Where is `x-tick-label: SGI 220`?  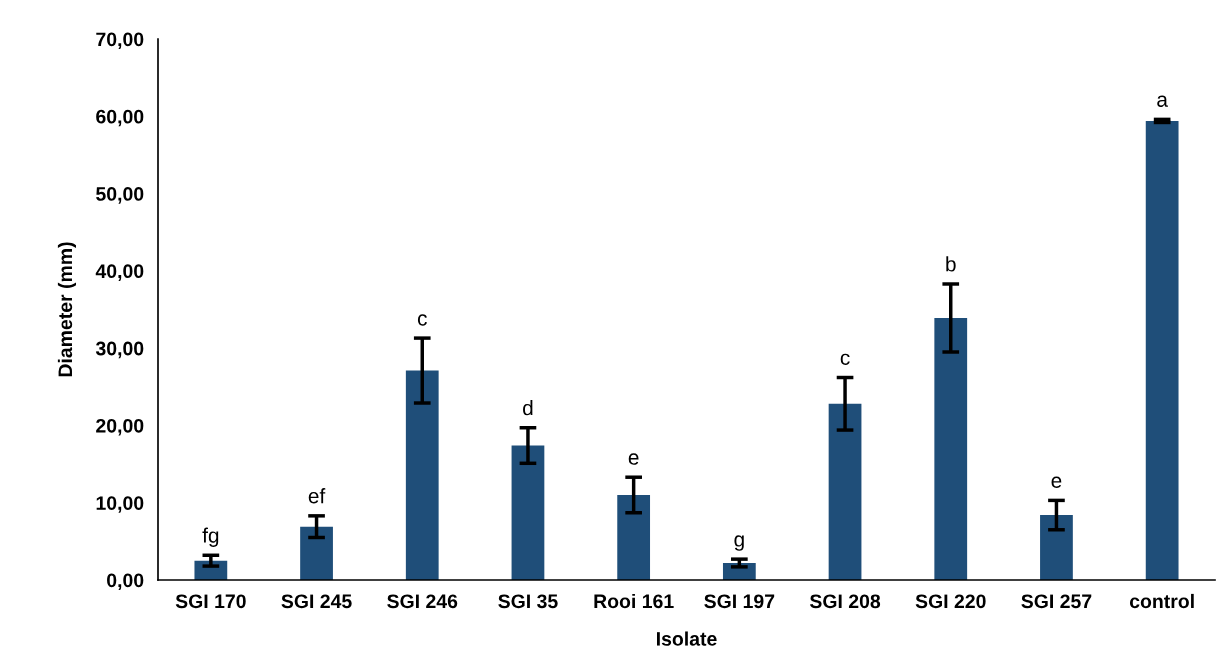 x-tick-label: SGI 220 is located at coordinates (950, 601).